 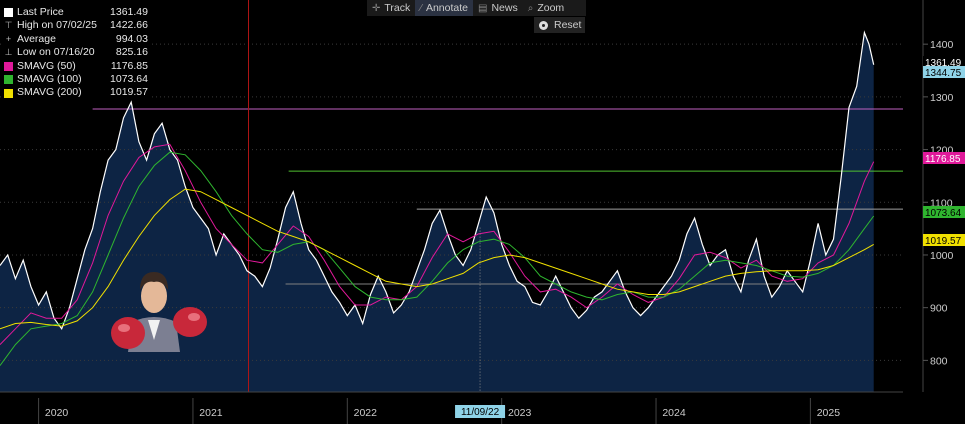 I want to click on legend-row-last-price: Last Price 1361.49, so click(x=76, y=12).